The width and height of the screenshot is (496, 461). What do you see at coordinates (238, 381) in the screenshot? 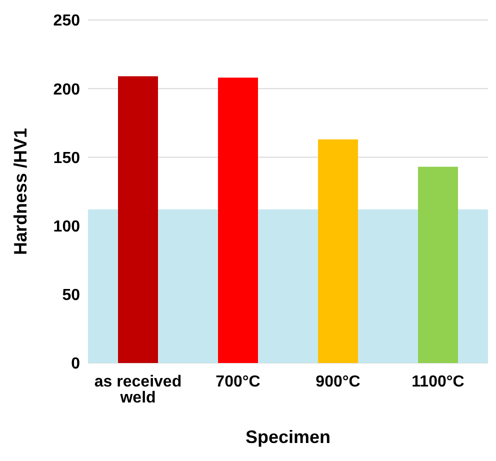
I see `x-tick-label: 700°C` at bounding box center [238, 381].